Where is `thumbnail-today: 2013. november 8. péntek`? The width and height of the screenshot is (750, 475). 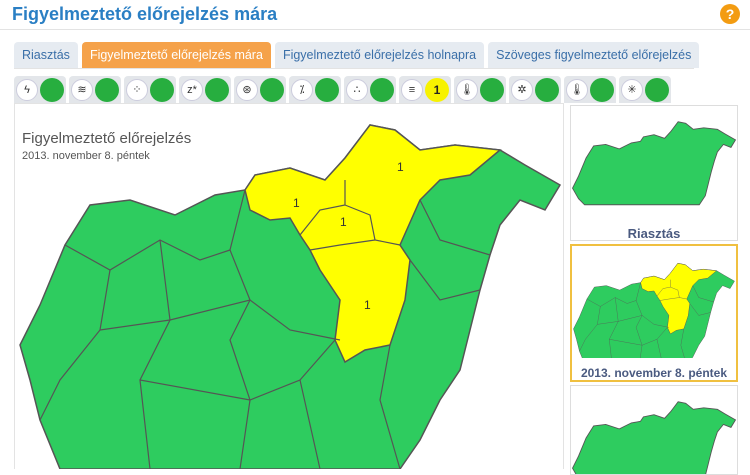
thumbnail-today: 2013. november 8. péntek is located at coordinates (654, 313).